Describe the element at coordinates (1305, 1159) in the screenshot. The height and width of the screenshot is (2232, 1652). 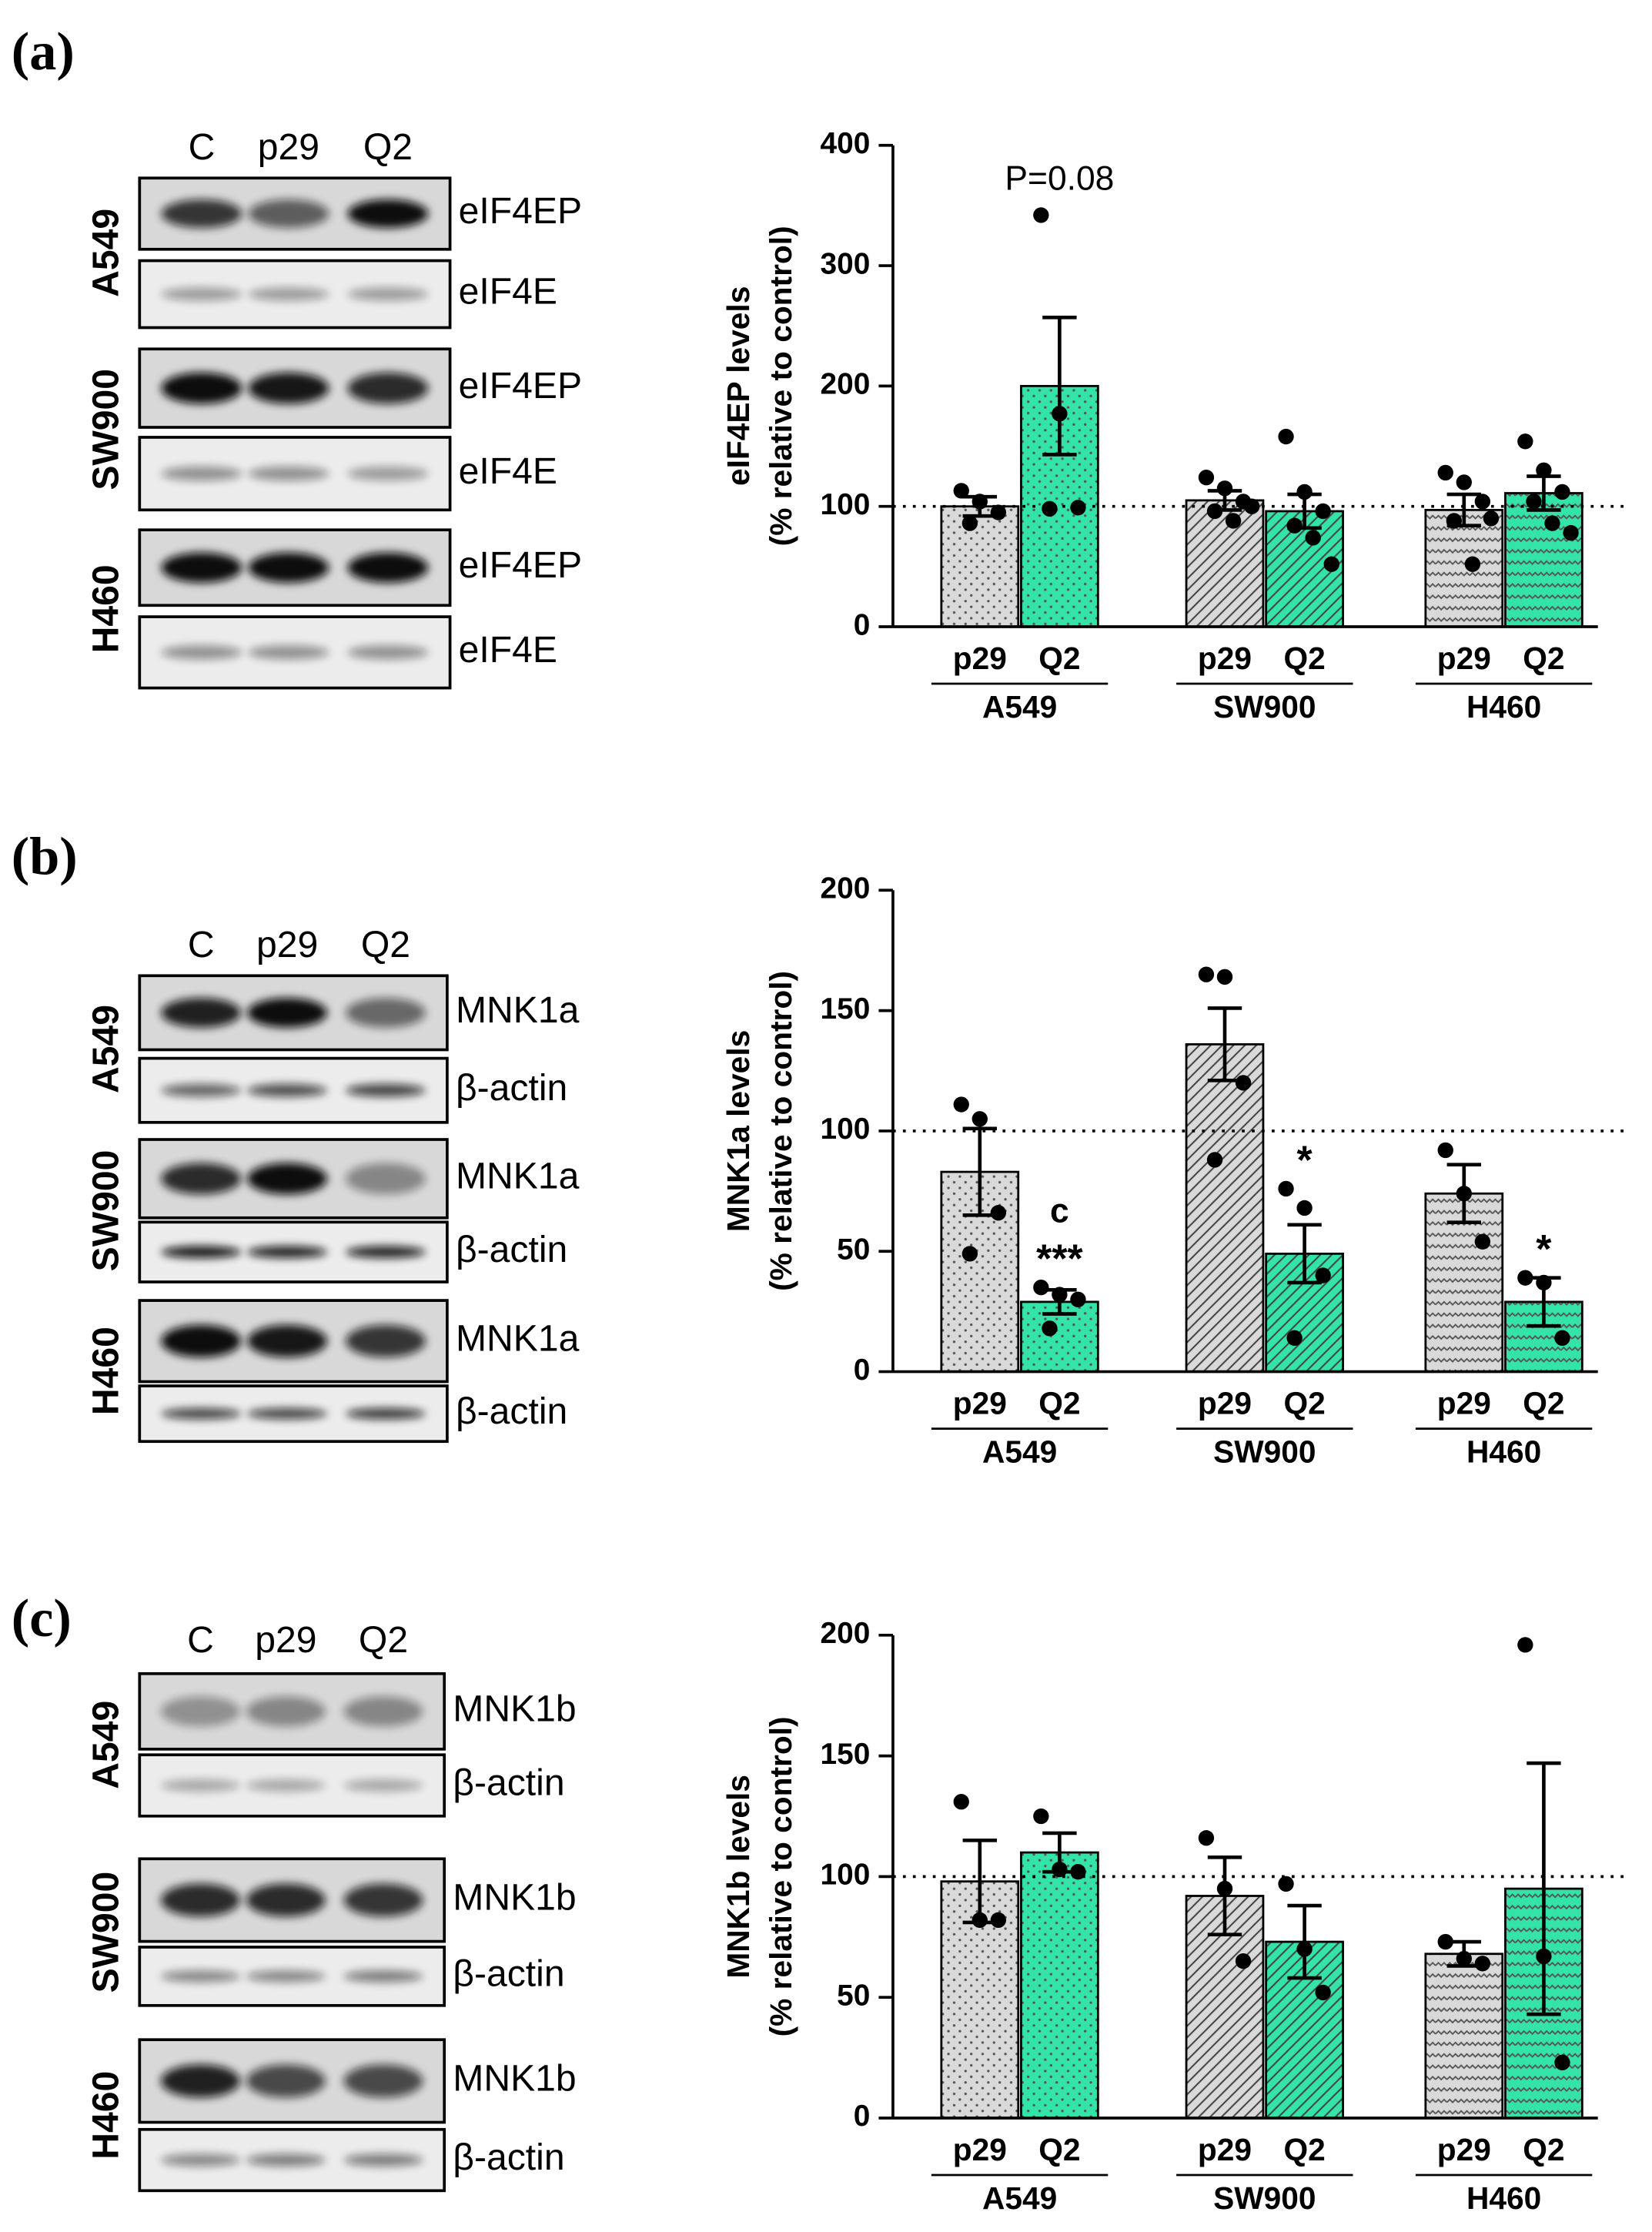
I see `annotation: *` at that location.